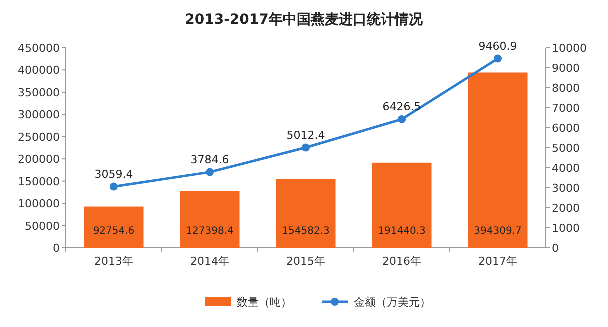 The image size is (608, 327). I want to click on data-label: 5012.4, so click(306, 135).